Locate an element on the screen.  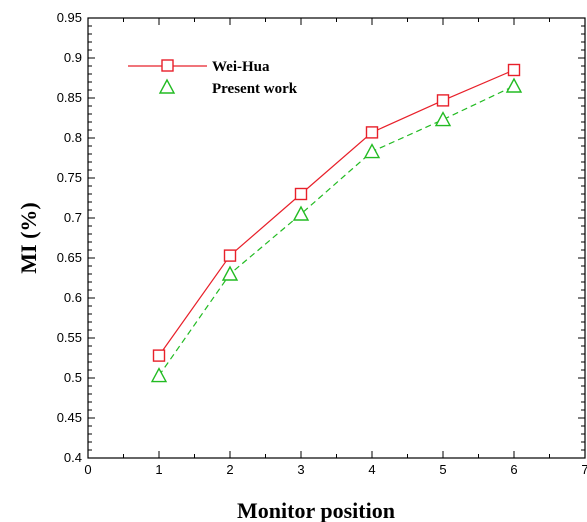
x-tick-label: 5 is located at coordinates (442, 469).